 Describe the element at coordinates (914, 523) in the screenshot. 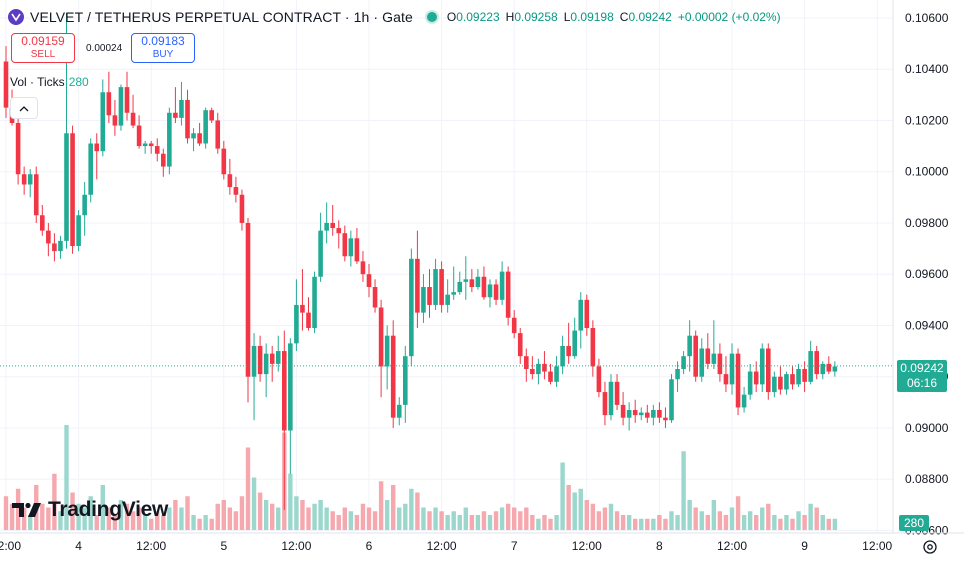

I see `volume-scale-label: 280` at that location.